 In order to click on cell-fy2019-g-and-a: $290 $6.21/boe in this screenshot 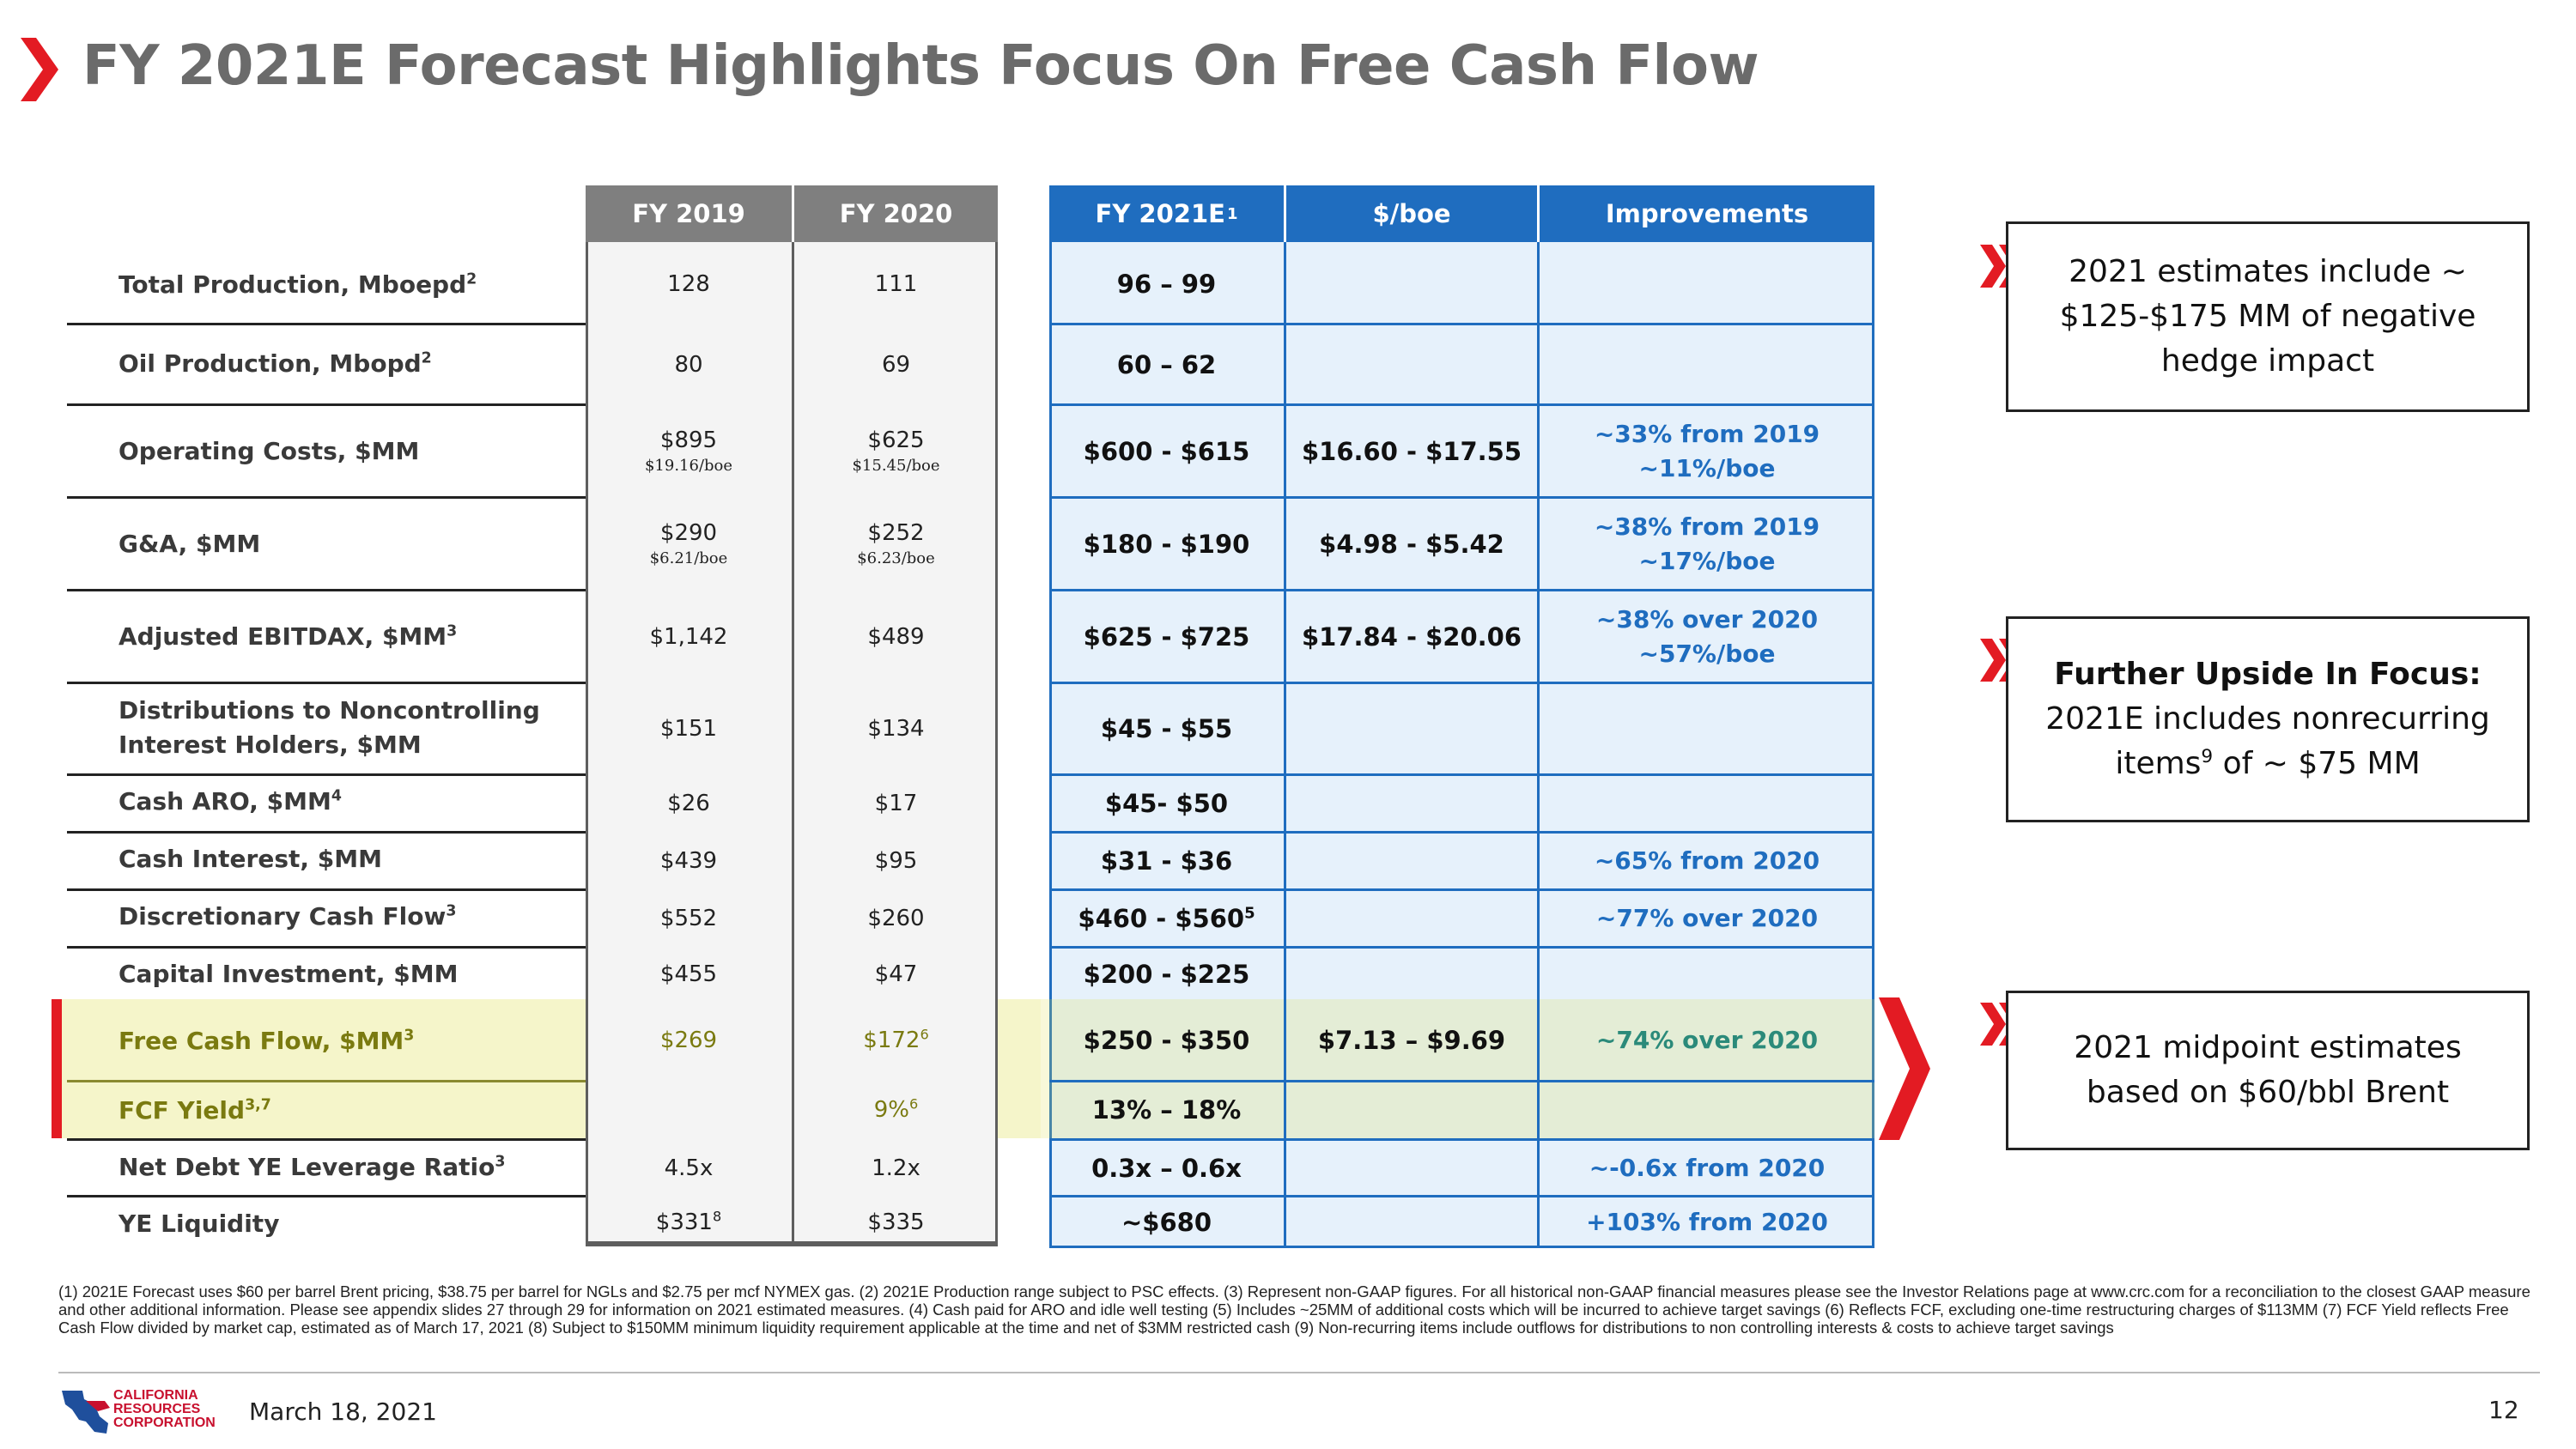, I will do `click(689, 543)`.